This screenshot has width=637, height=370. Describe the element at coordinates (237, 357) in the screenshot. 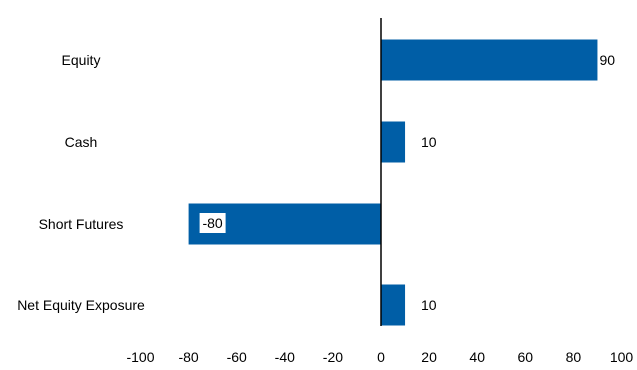

I see `x-tick-label: -60` at that location.